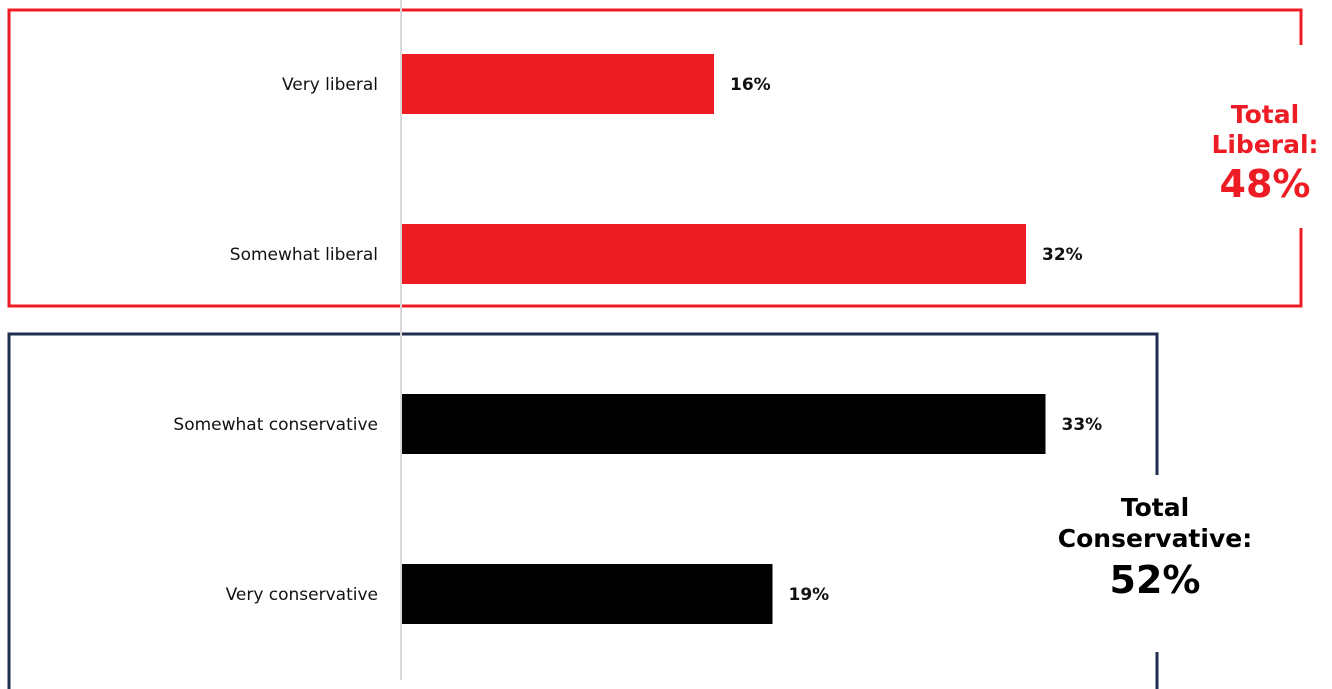 This screenshot has height=689, width=1332. I want to click on value-label: 16%, so click(750, 85).